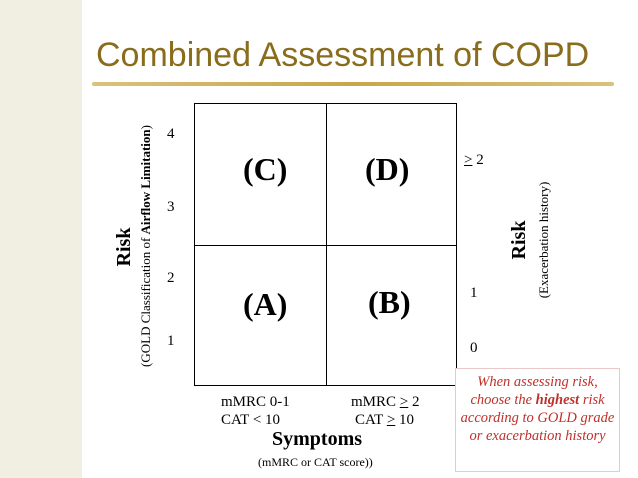 The image size is (638, 478). Describe the element at coordinates (315, 462) in the screenshot. I see `symptoms-axis-subtitle: (mMRC or CAT score))` at that location.